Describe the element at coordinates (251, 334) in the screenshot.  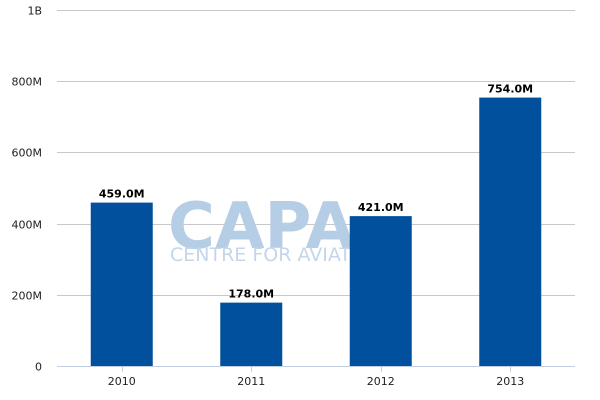
I see `bar-2011` at that location.